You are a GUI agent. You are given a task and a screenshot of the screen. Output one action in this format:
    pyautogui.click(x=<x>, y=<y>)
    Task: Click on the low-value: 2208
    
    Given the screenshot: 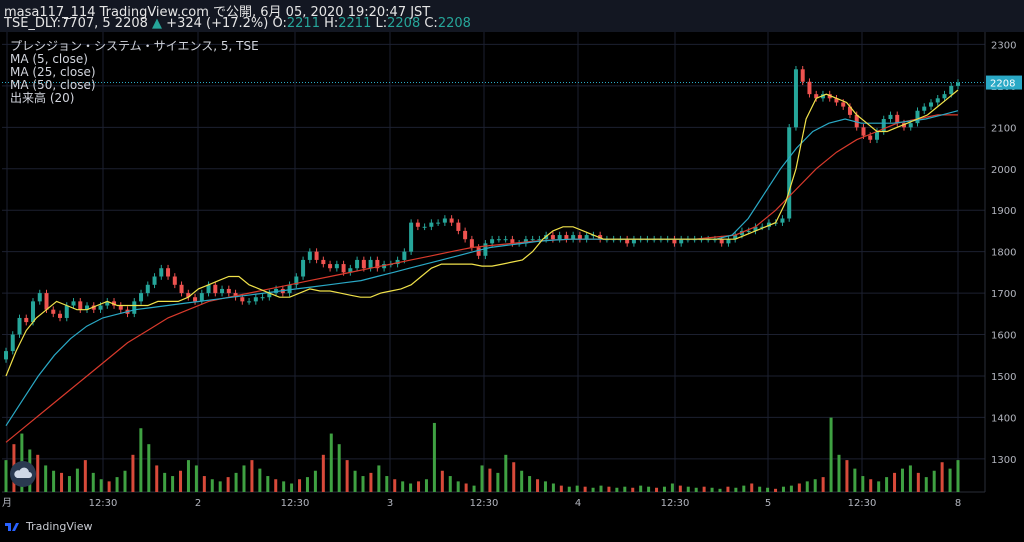 What is the action you would take?
    pyautogui.click(x=404, y=23)
    